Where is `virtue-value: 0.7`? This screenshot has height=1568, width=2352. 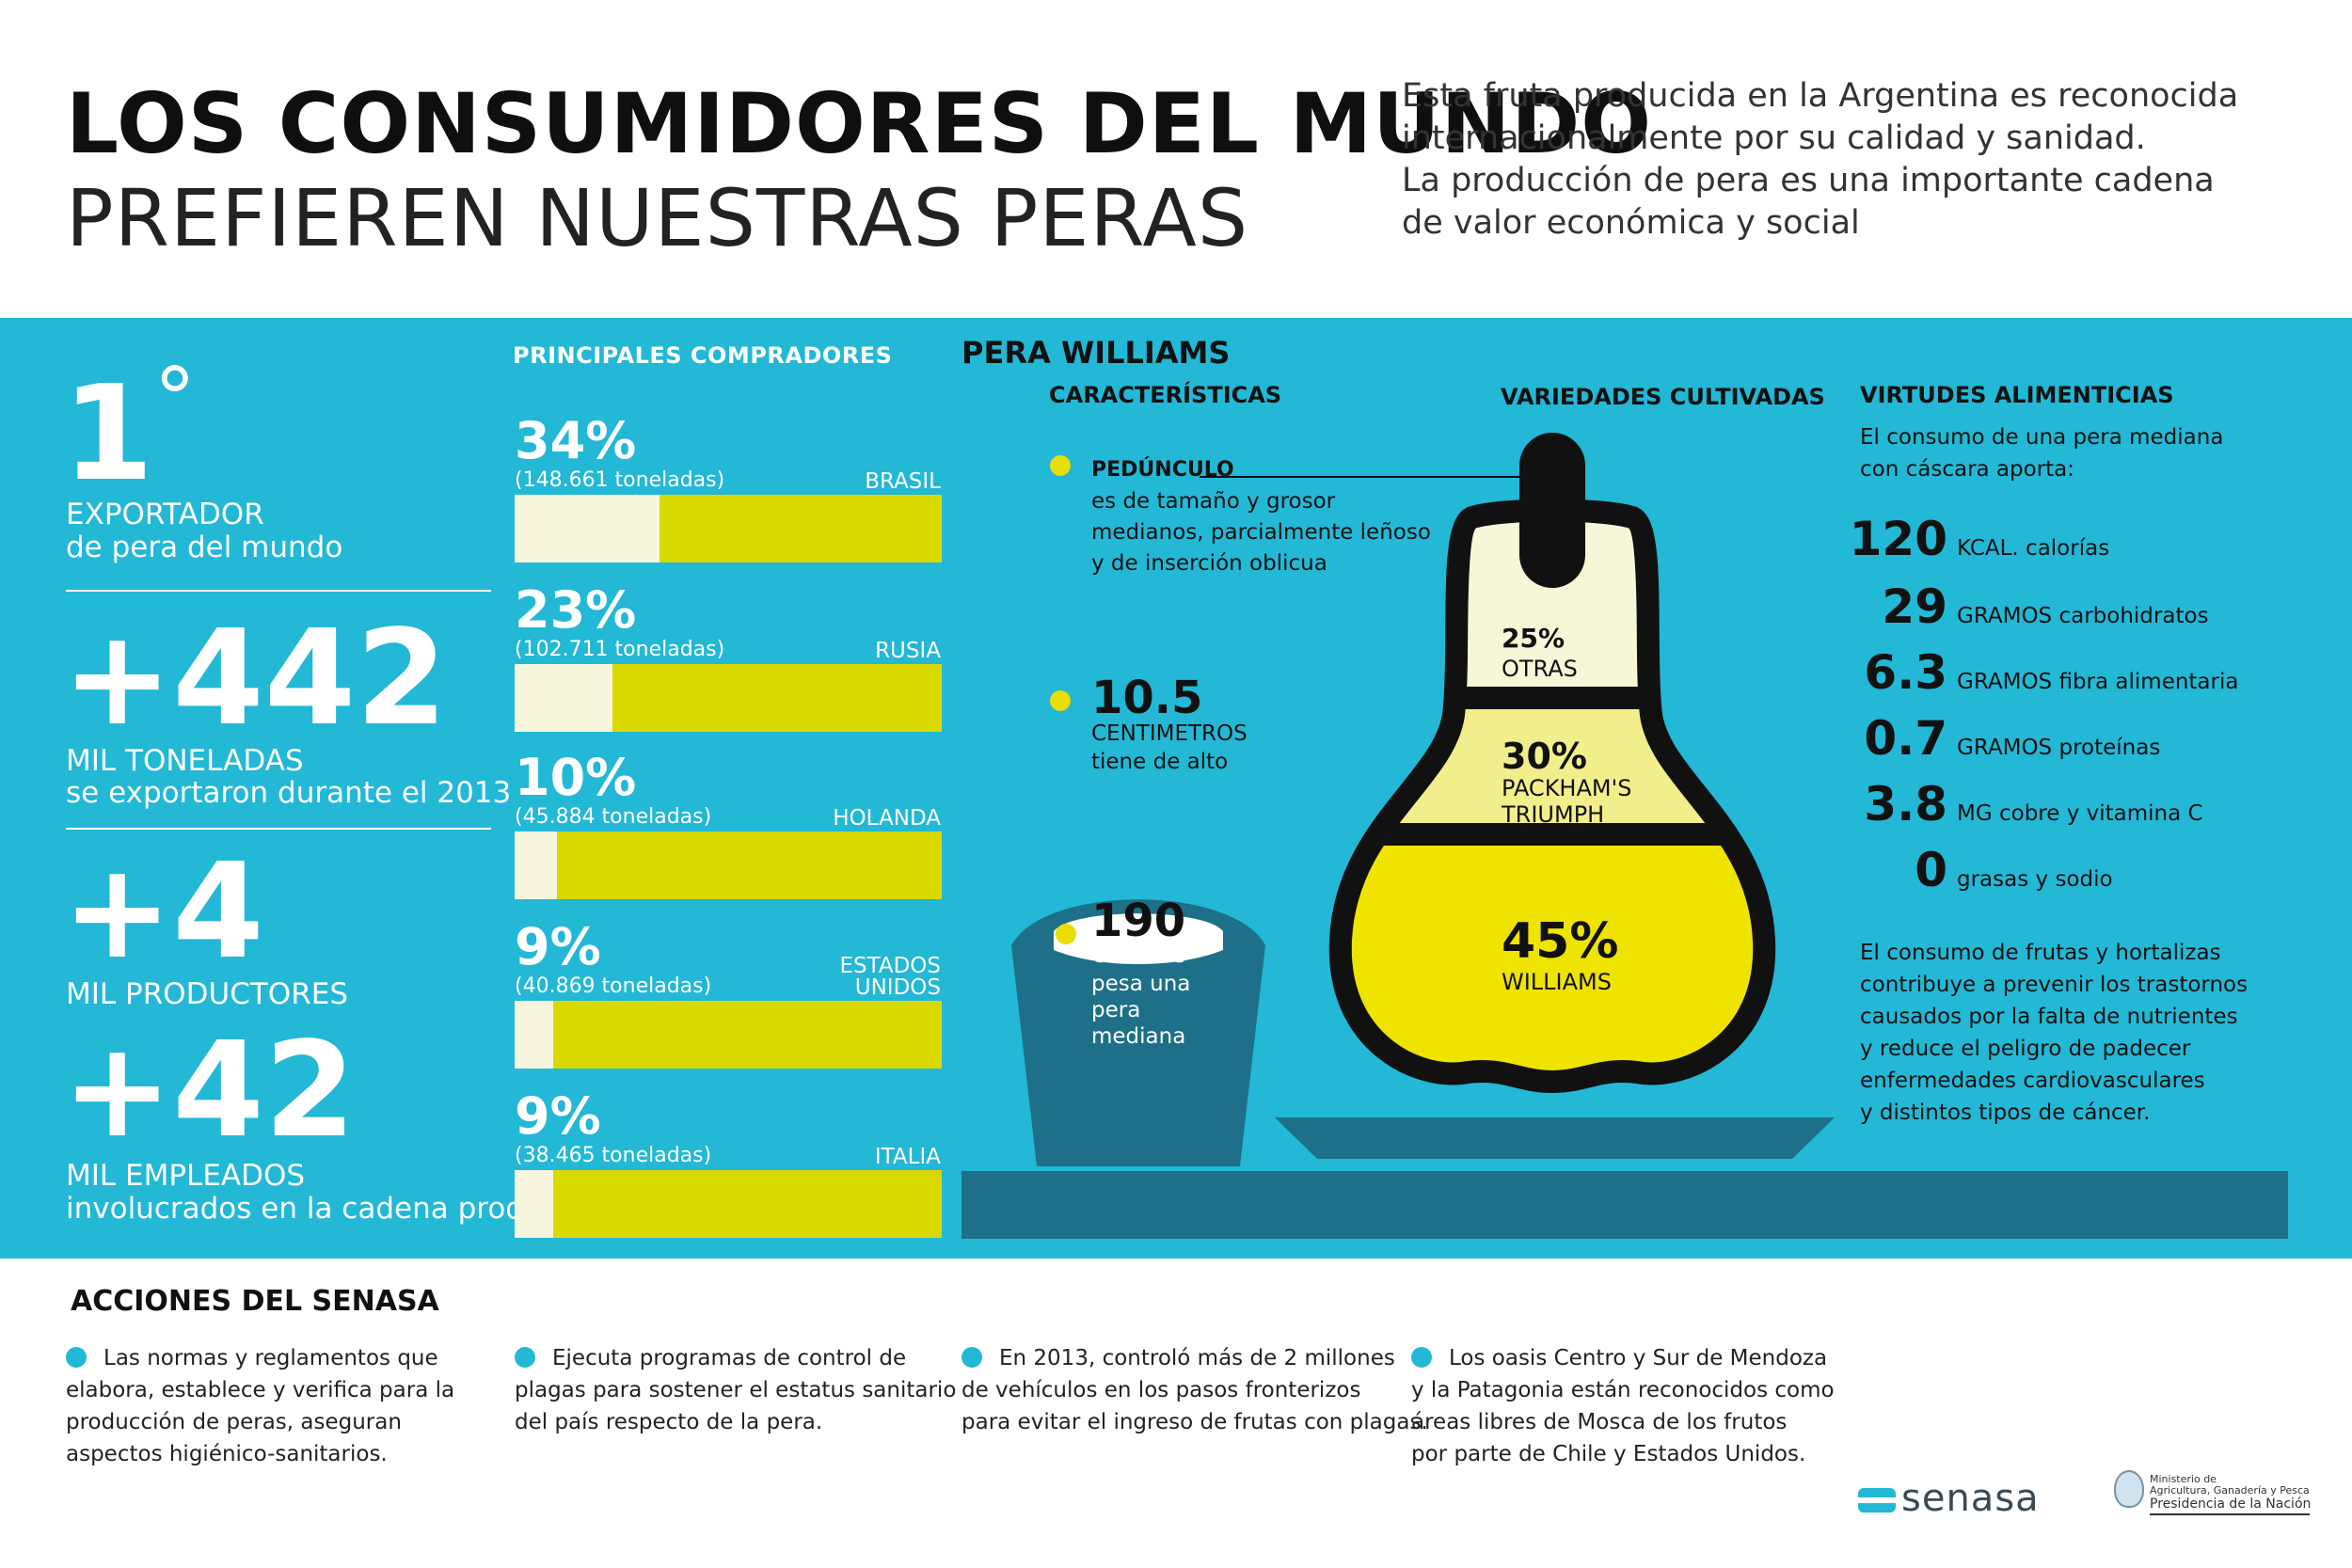 virtue-value: 0.7 is located at coordinates (1905, 738).